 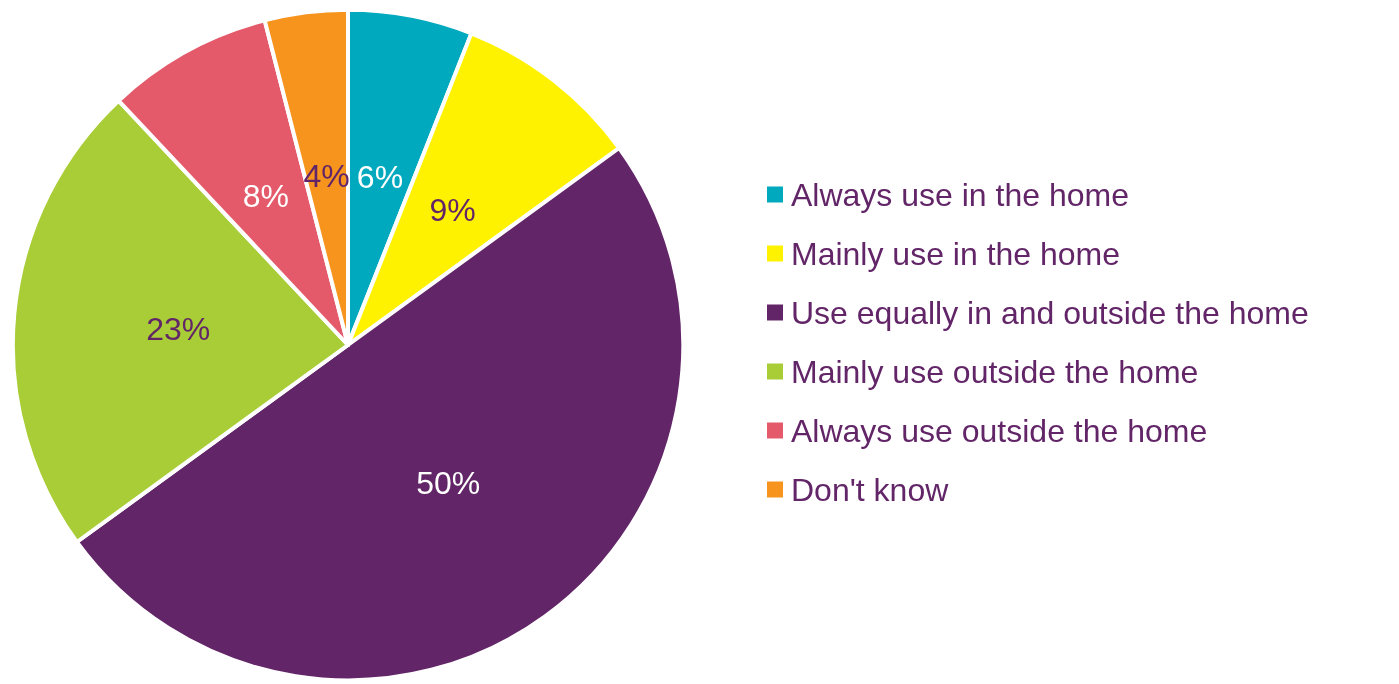 I want to click on data-label: 9%, so click(x=452, y=210).